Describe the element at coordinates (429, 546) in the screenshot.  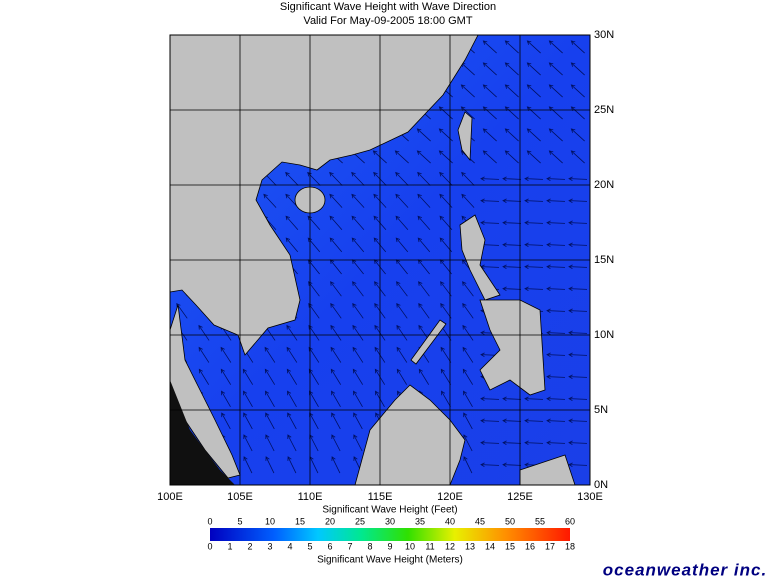
I see `meters-tick-label: 11` at that location.